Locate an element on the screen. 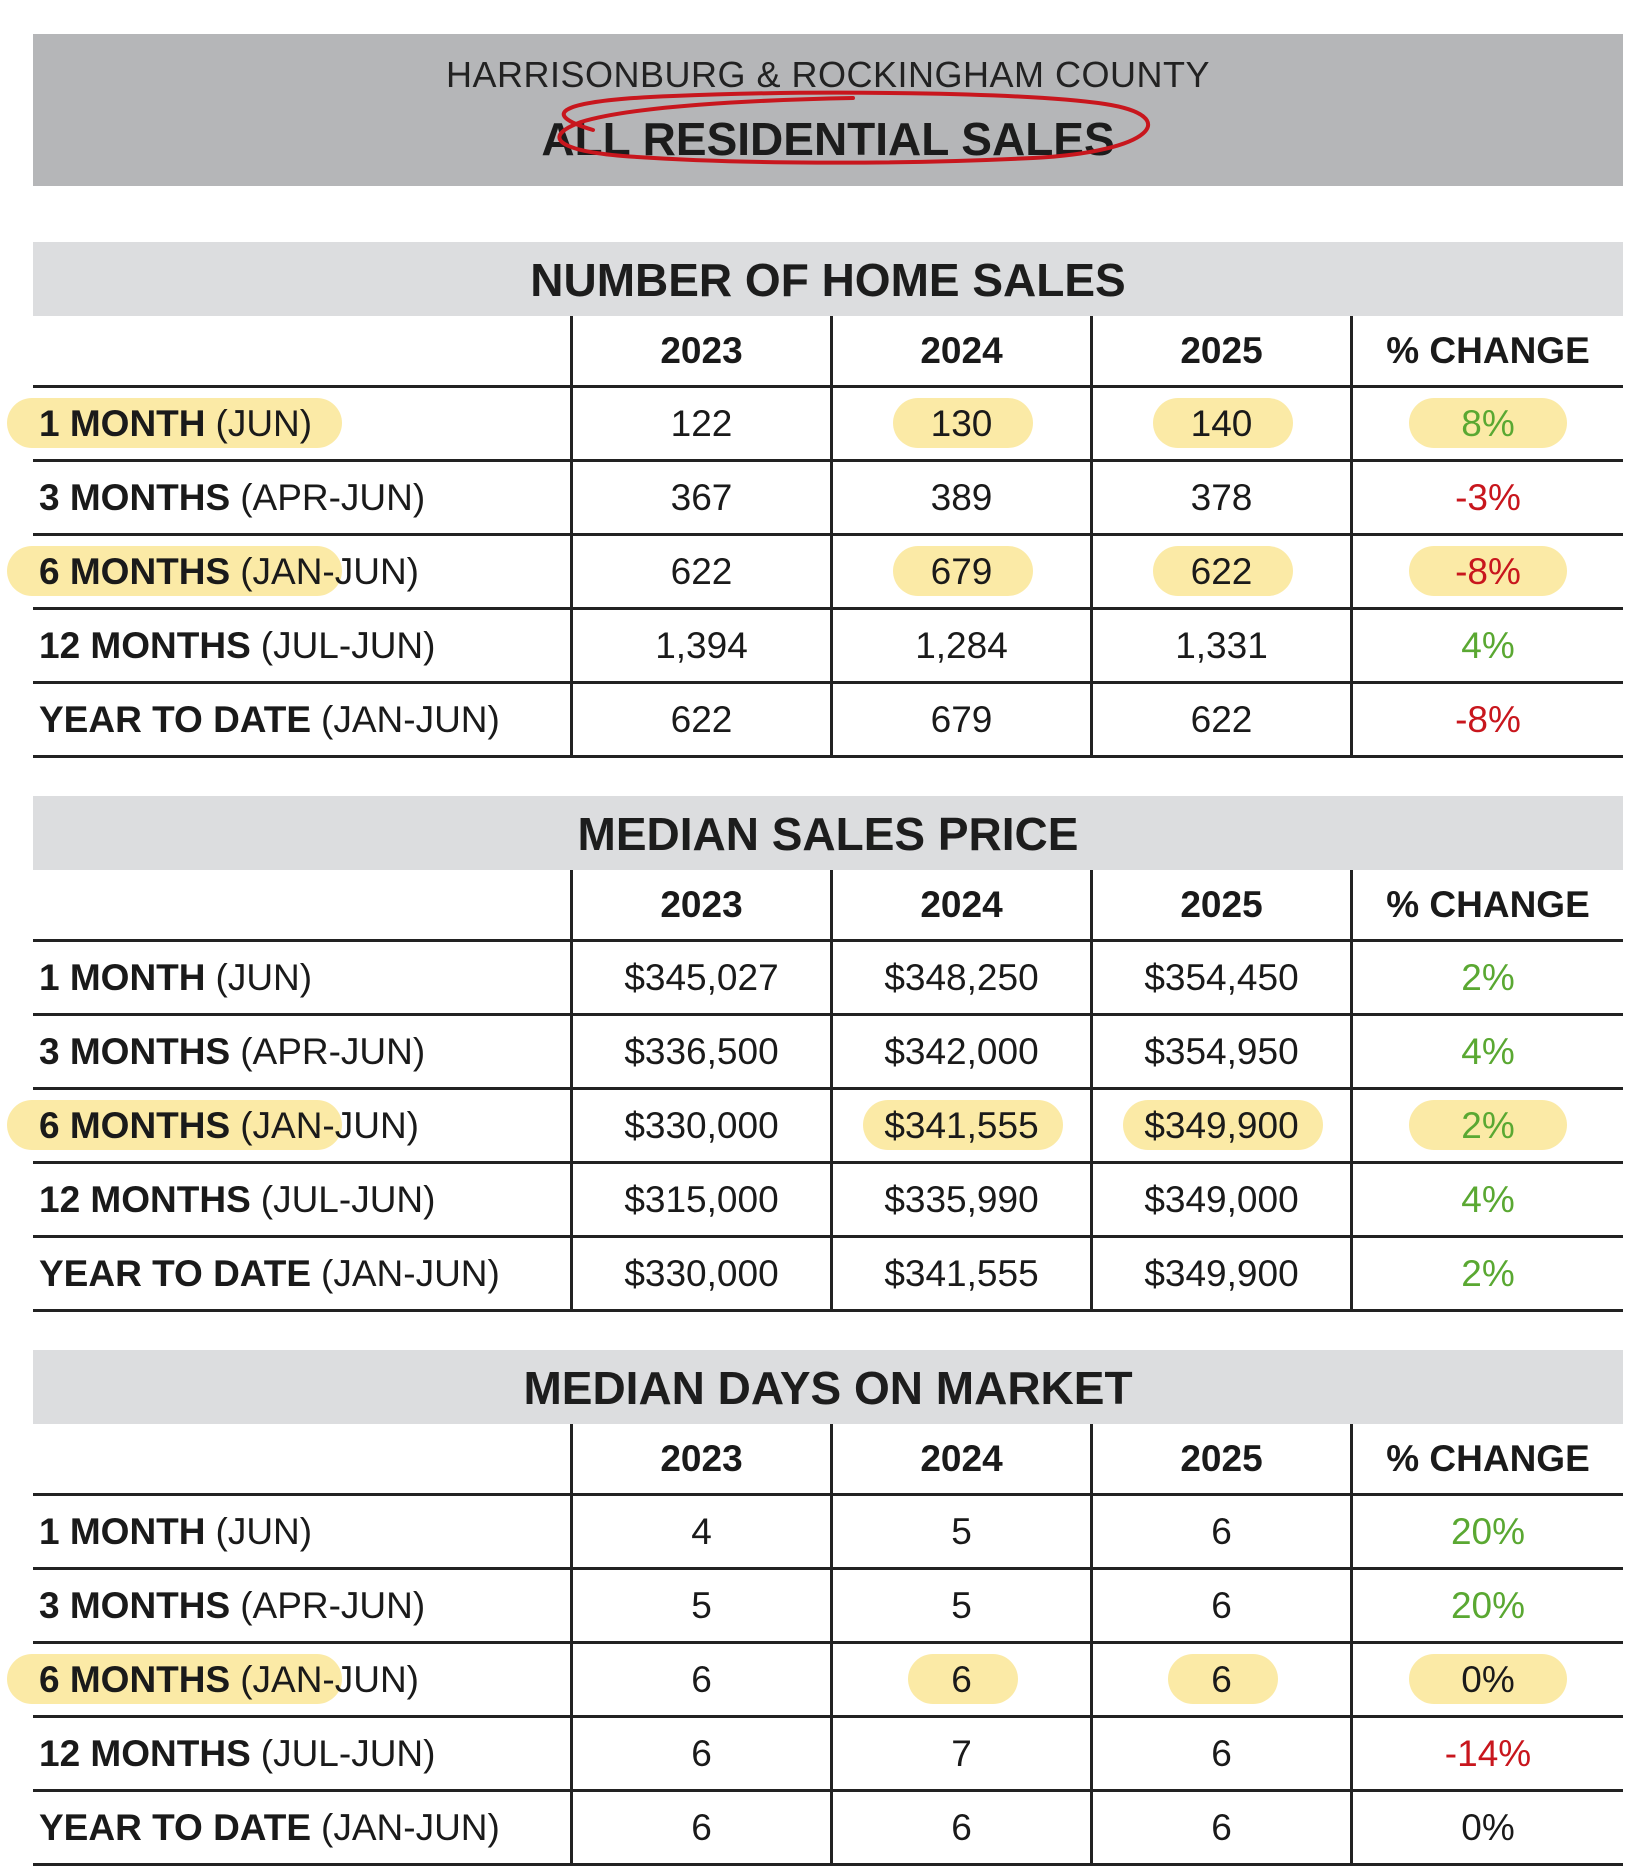 The width and height of the screenshot is (1650, 1874). percent-change: 8% is located at coordinates (1488, 423).